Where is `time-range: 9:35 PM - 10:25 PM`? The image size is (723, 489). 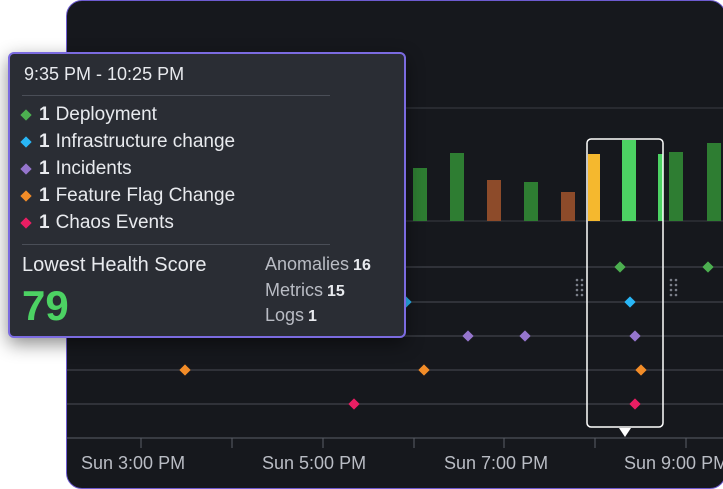 time-range: 9:35 PM - 10:25 PM is located at coordinates (104, 74).